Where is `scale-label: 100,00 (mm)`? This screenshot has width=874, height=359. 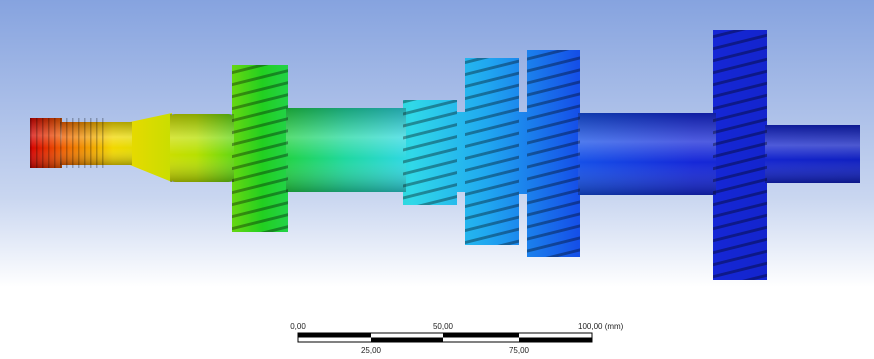 scale-label: 100,00 (mm) is located at coordinates (601, 326).